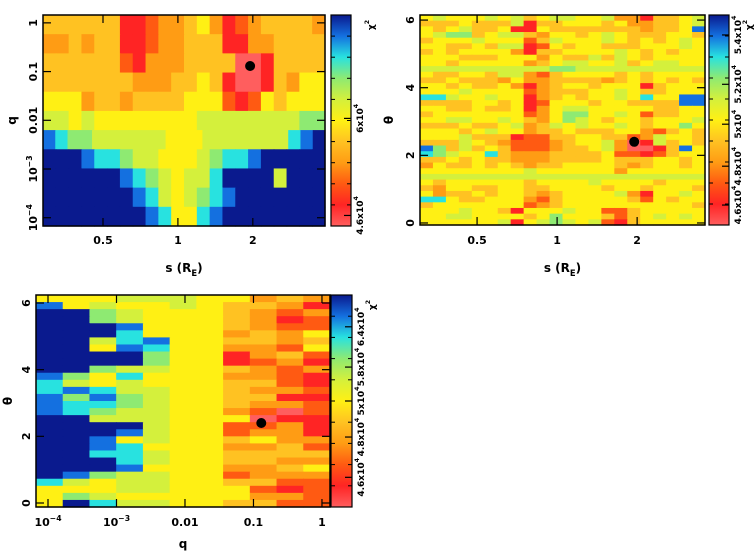 The height and width of the screenshot is (555, 754). What do you see at coordinates (737, 204) in the screenshot?
I see `colorbar-tick-label: 4.6x104` at bounding box center [737, 204].